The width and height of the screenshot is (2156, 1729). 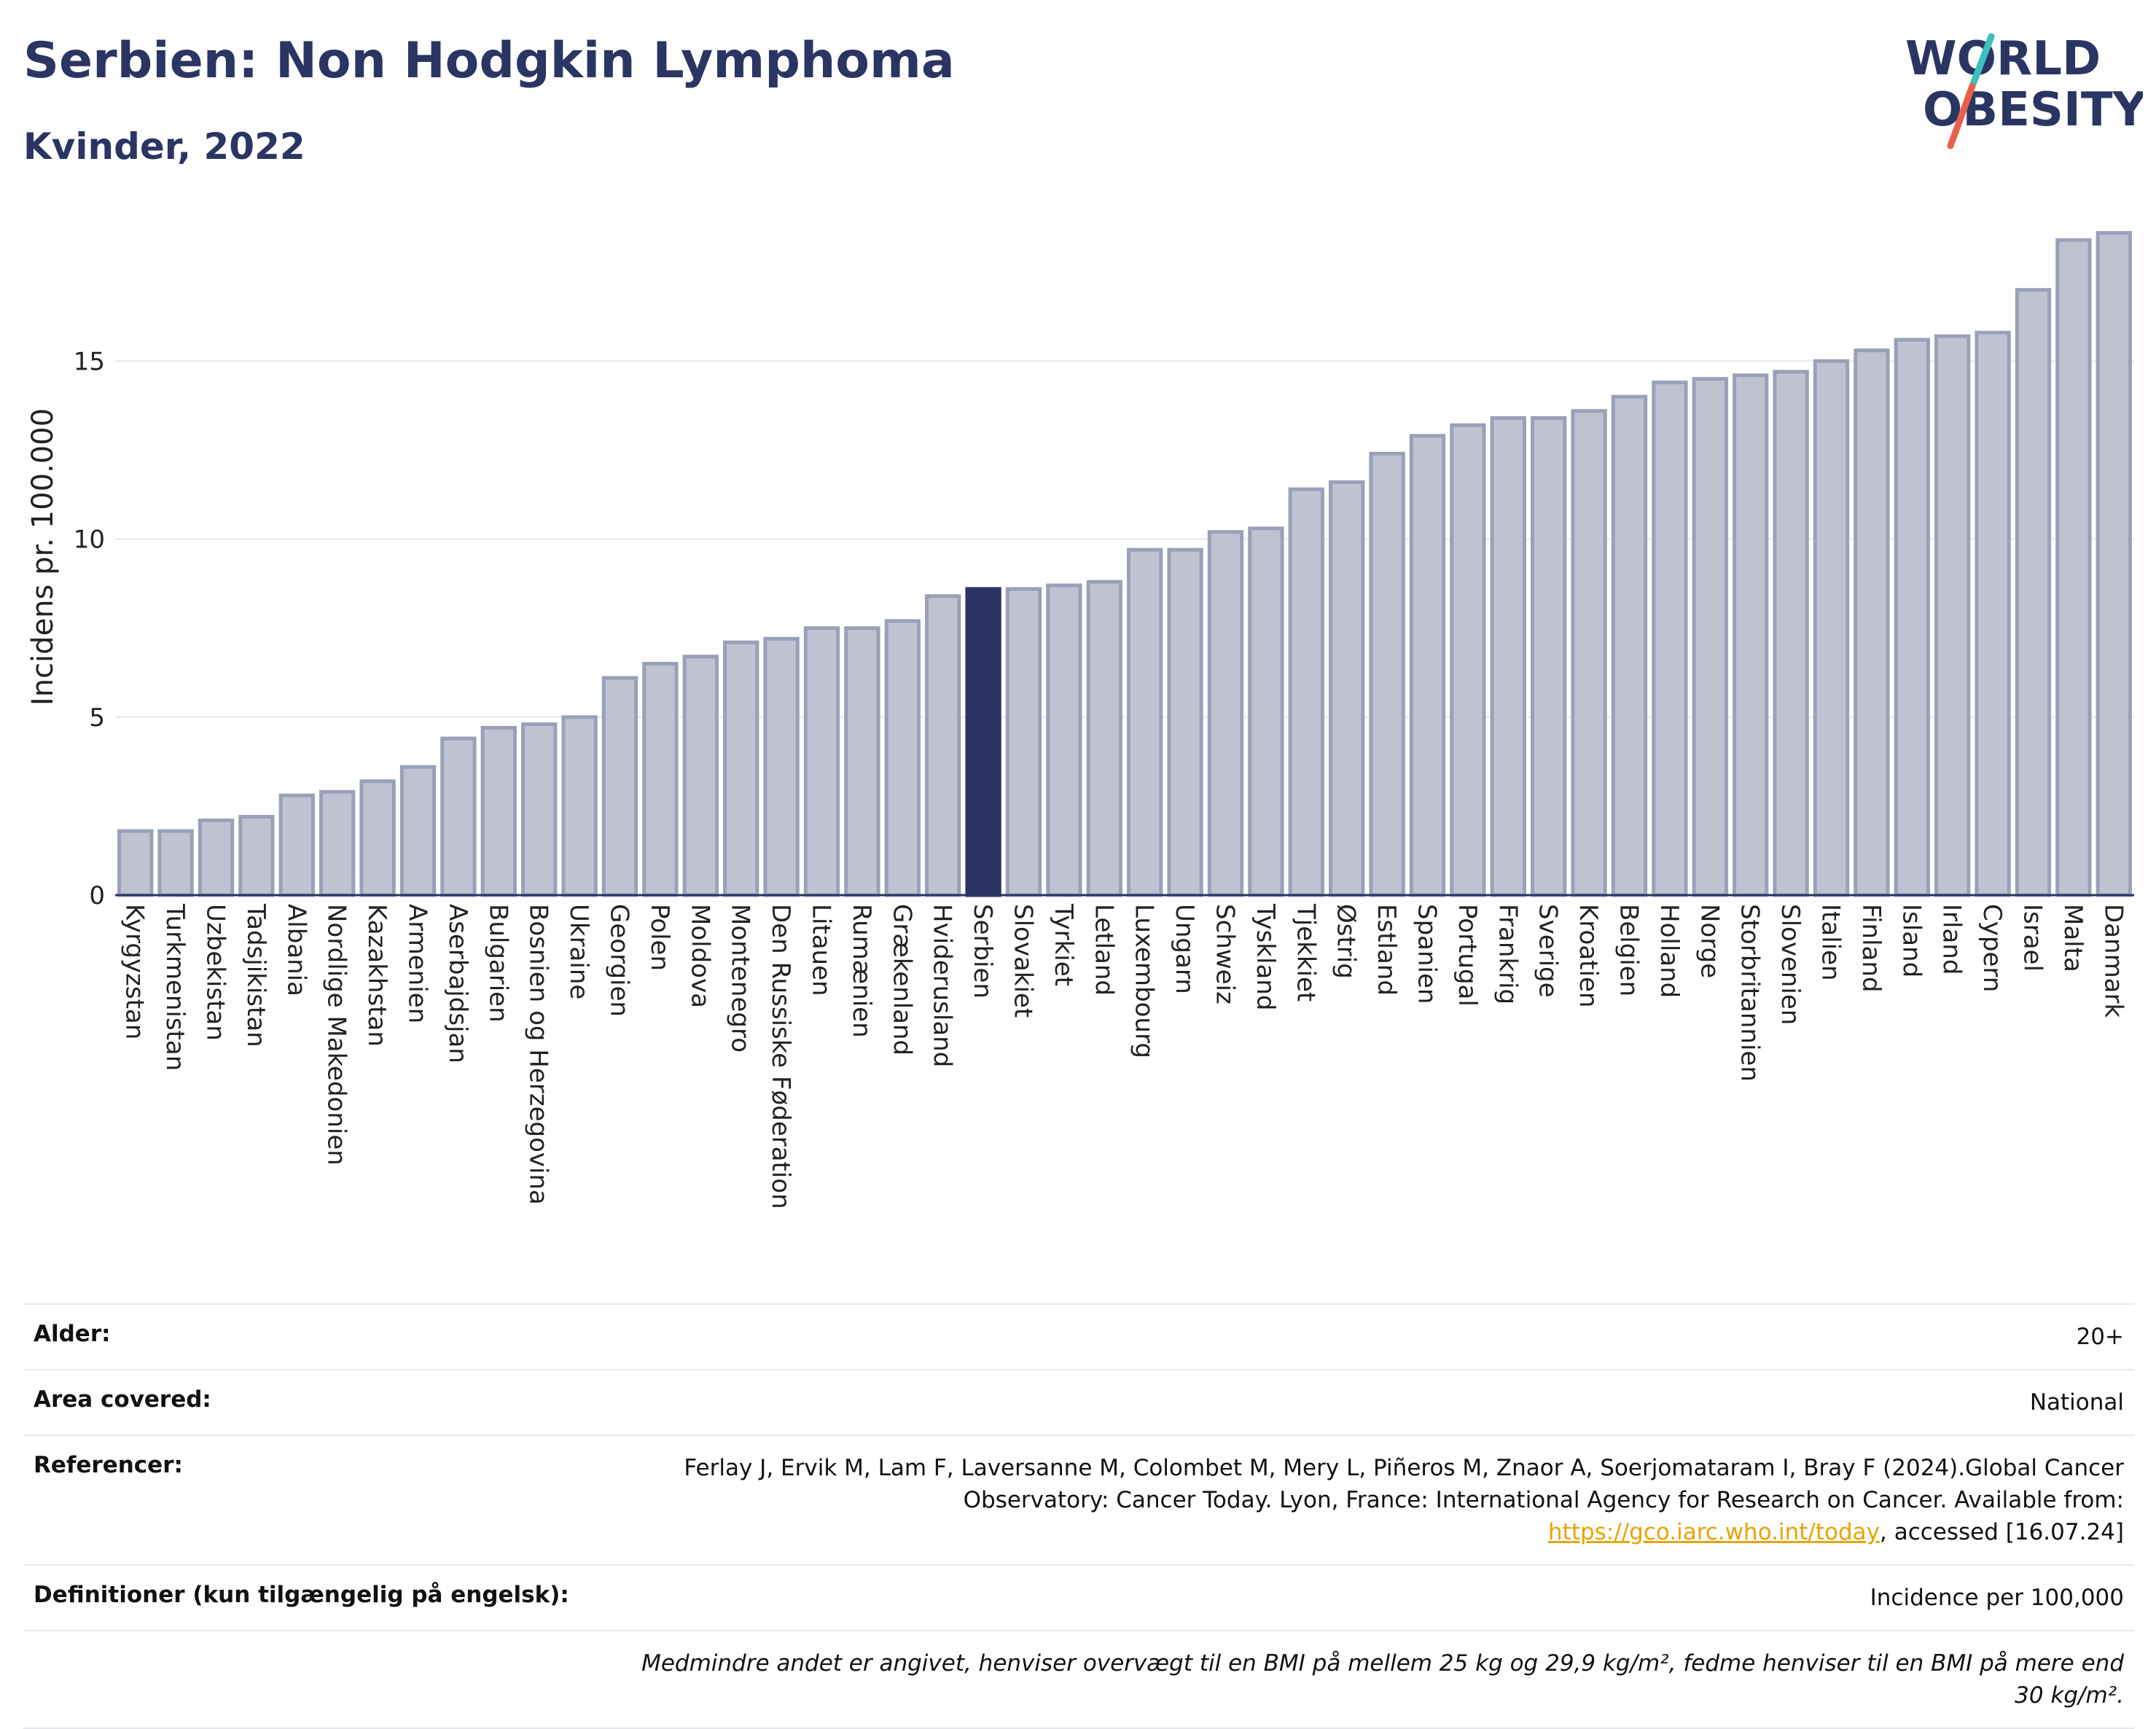 I want to click on x-tick-label: Slovakiet, so click(x=1024, y=961).